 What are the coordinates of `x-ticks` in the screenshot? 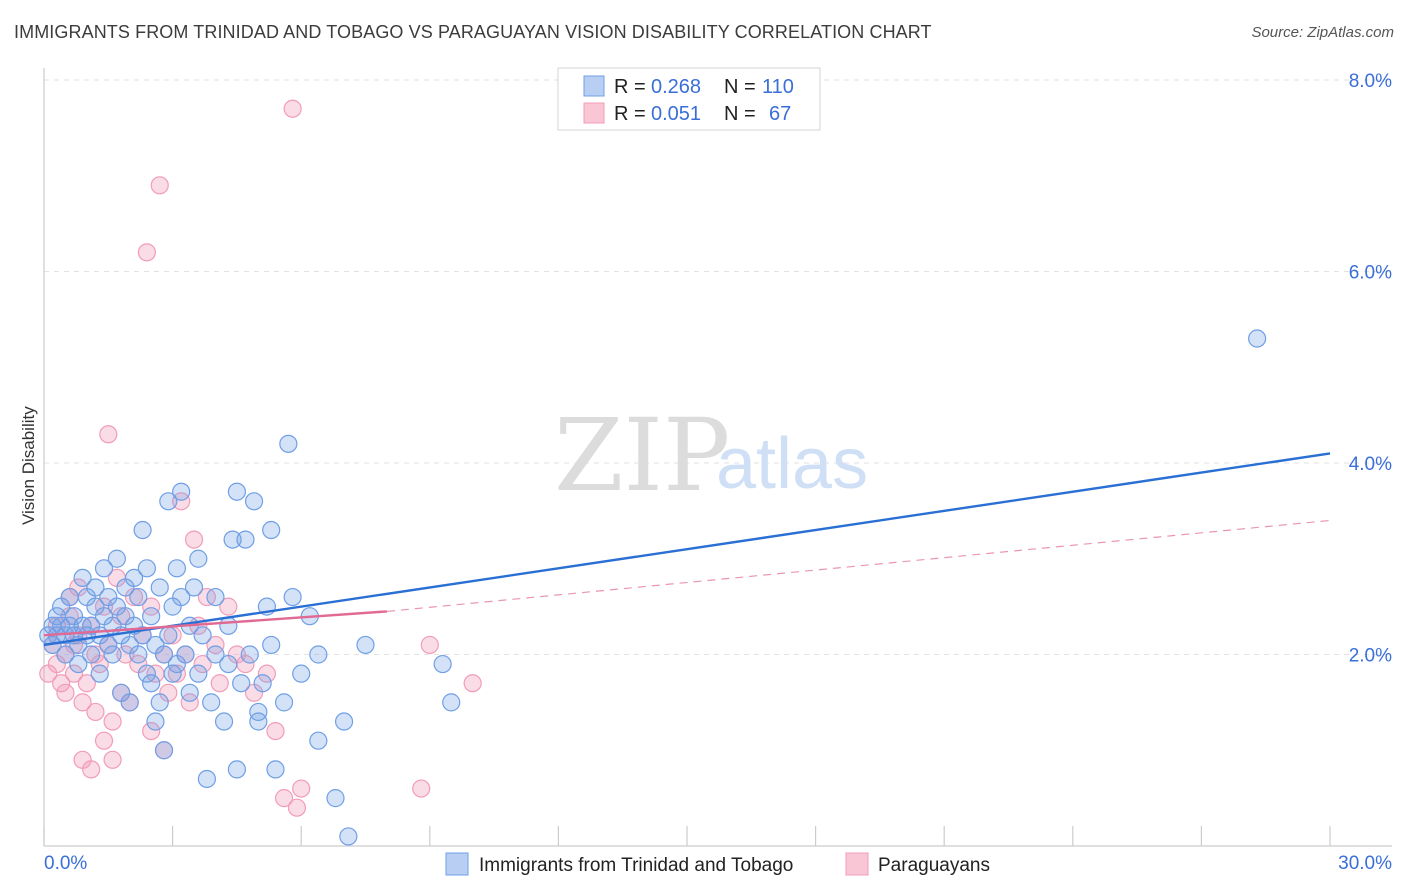 It's located at (687, 836).